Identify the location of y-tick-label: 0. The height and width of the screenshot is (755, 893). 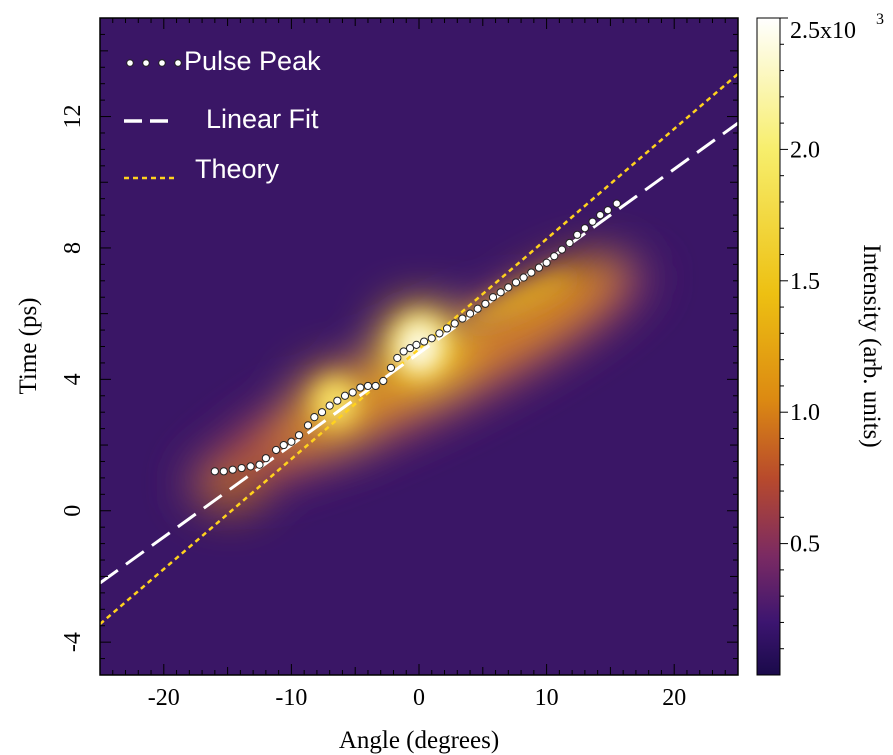
(73, 511).